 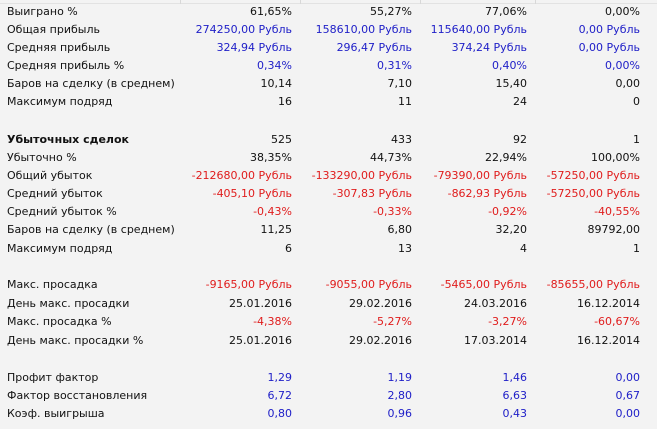 I want to click on cell-value: 11, so click(x=405, y=101).